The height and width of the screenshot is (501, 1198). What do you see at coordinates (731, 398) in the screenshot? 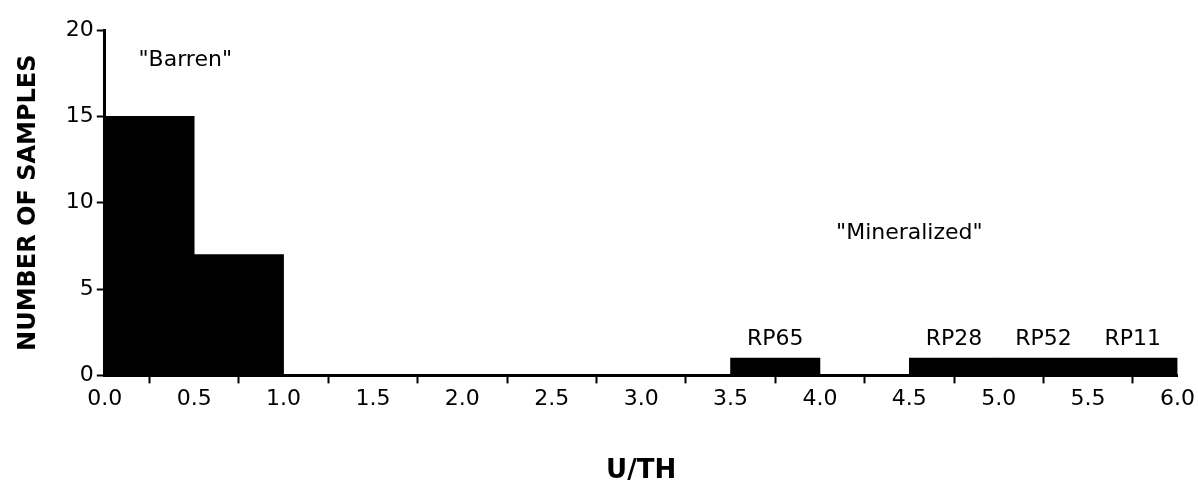
I see `x-tick-label: 3.5` at bounding box center [731, 398].